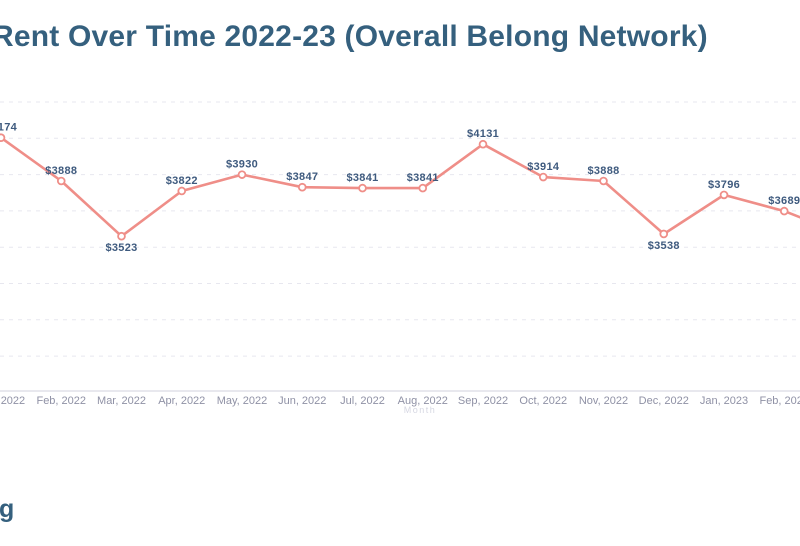 This screenshot has width=800, height=546. I want to click on data-point-label: $3930, so click(242, 165).